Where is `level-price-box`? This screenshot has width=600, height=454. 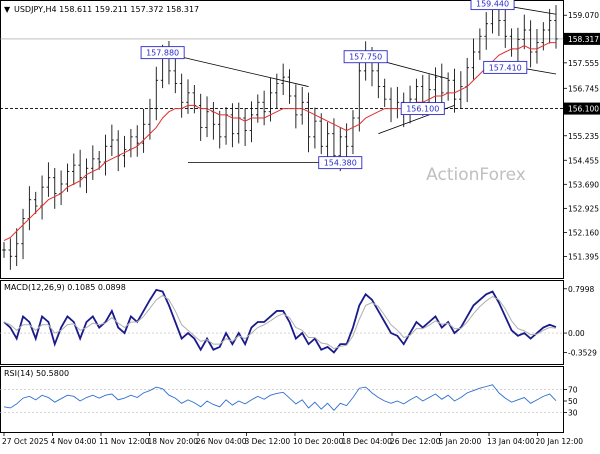
level-price-box is located at coordinates (582, 108).